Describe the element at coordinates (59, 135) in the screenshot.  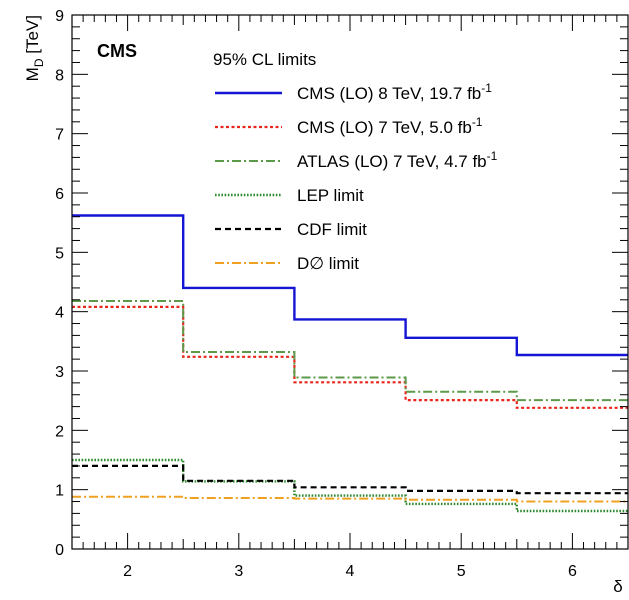
I see `y-tick-label: 7` at that location.